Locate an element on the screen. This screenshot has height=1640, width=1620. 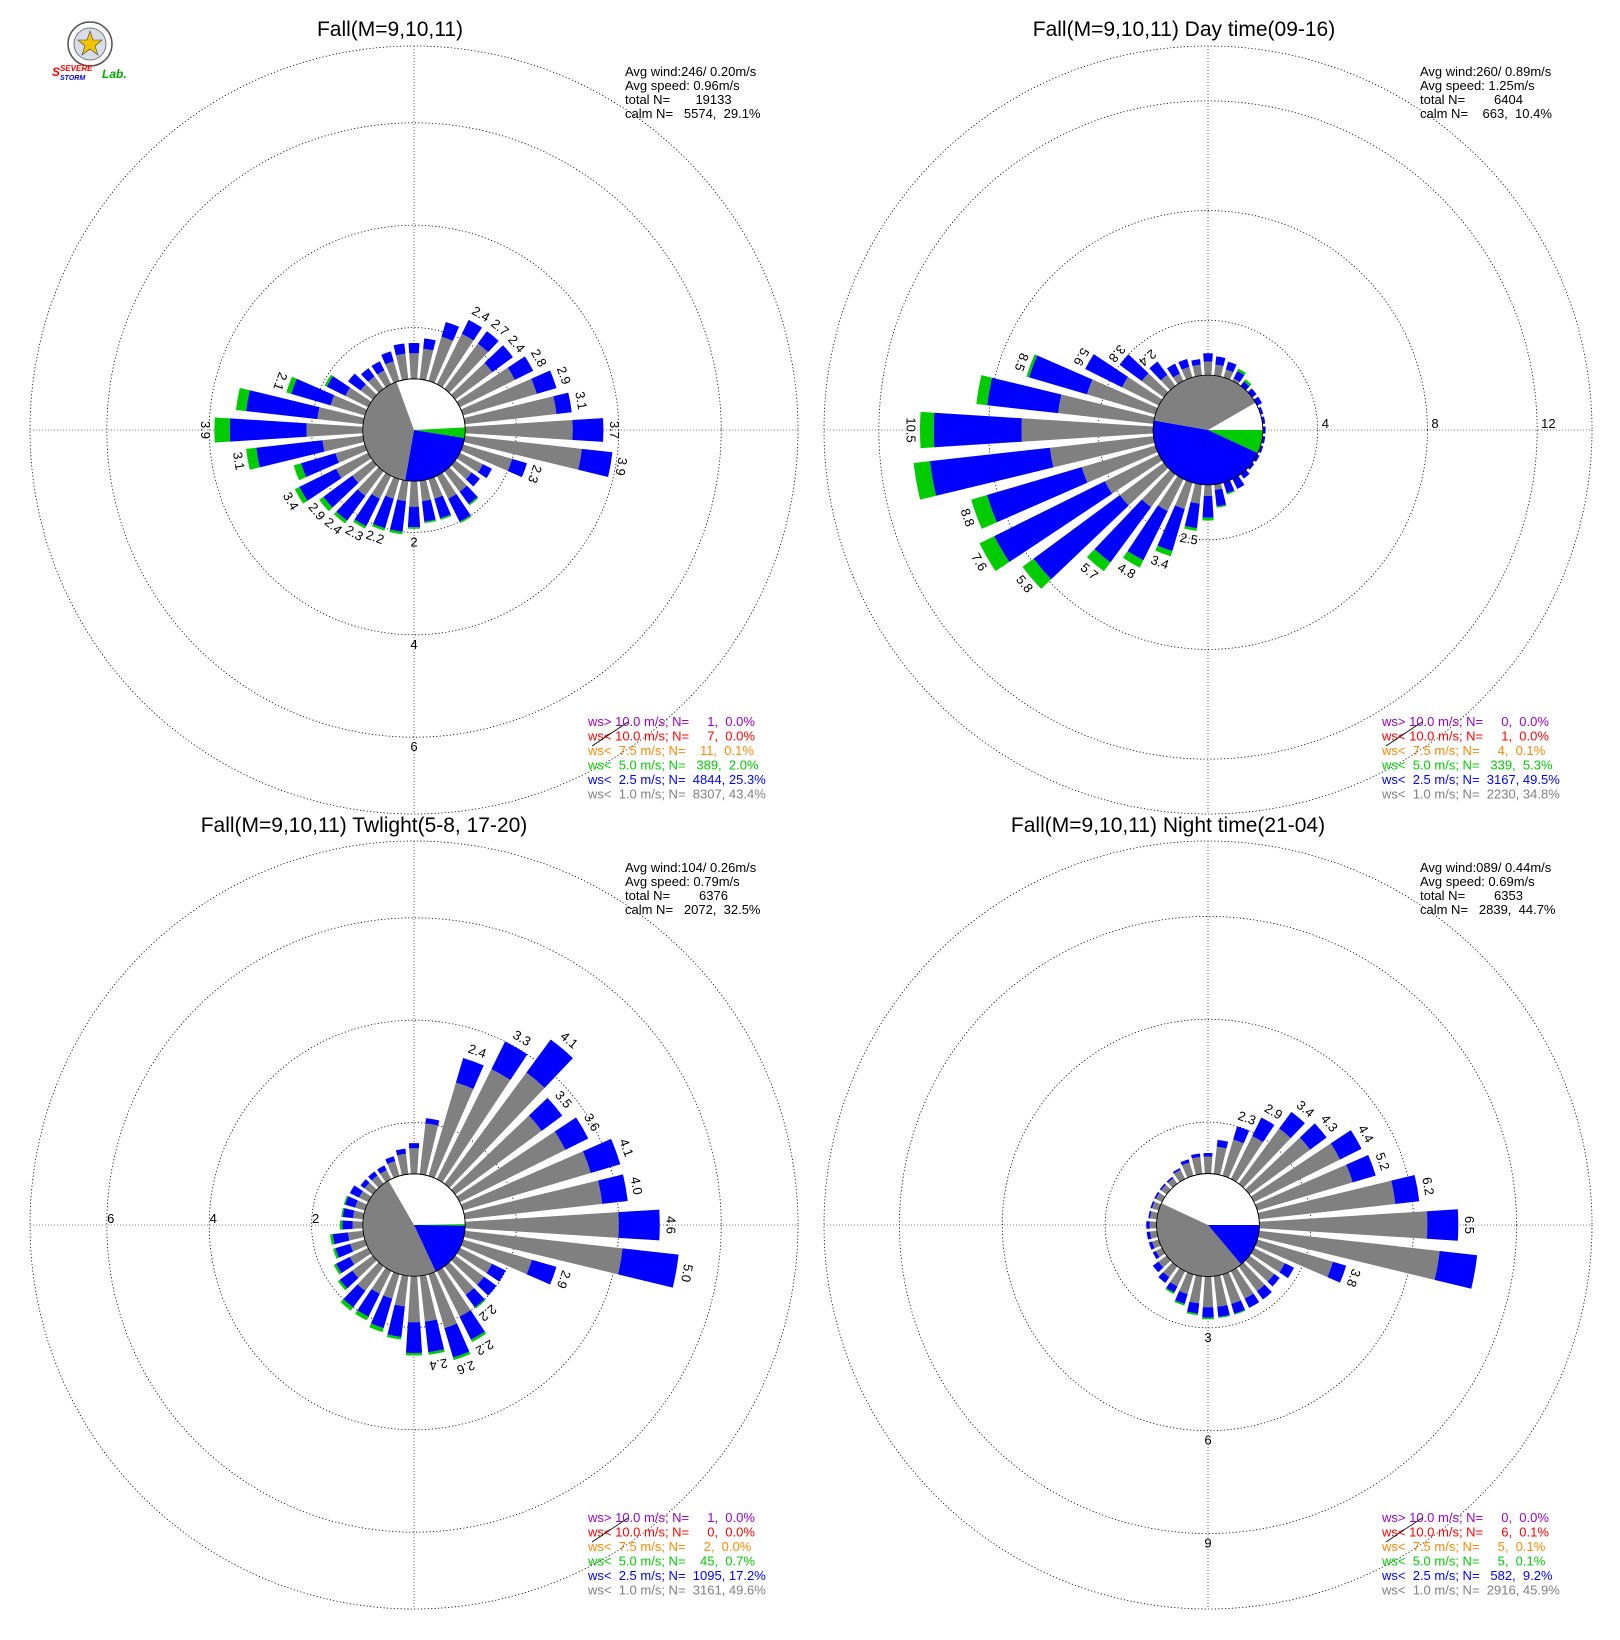
wind-bar-140-green-band is located at coordinates (480, 1304).